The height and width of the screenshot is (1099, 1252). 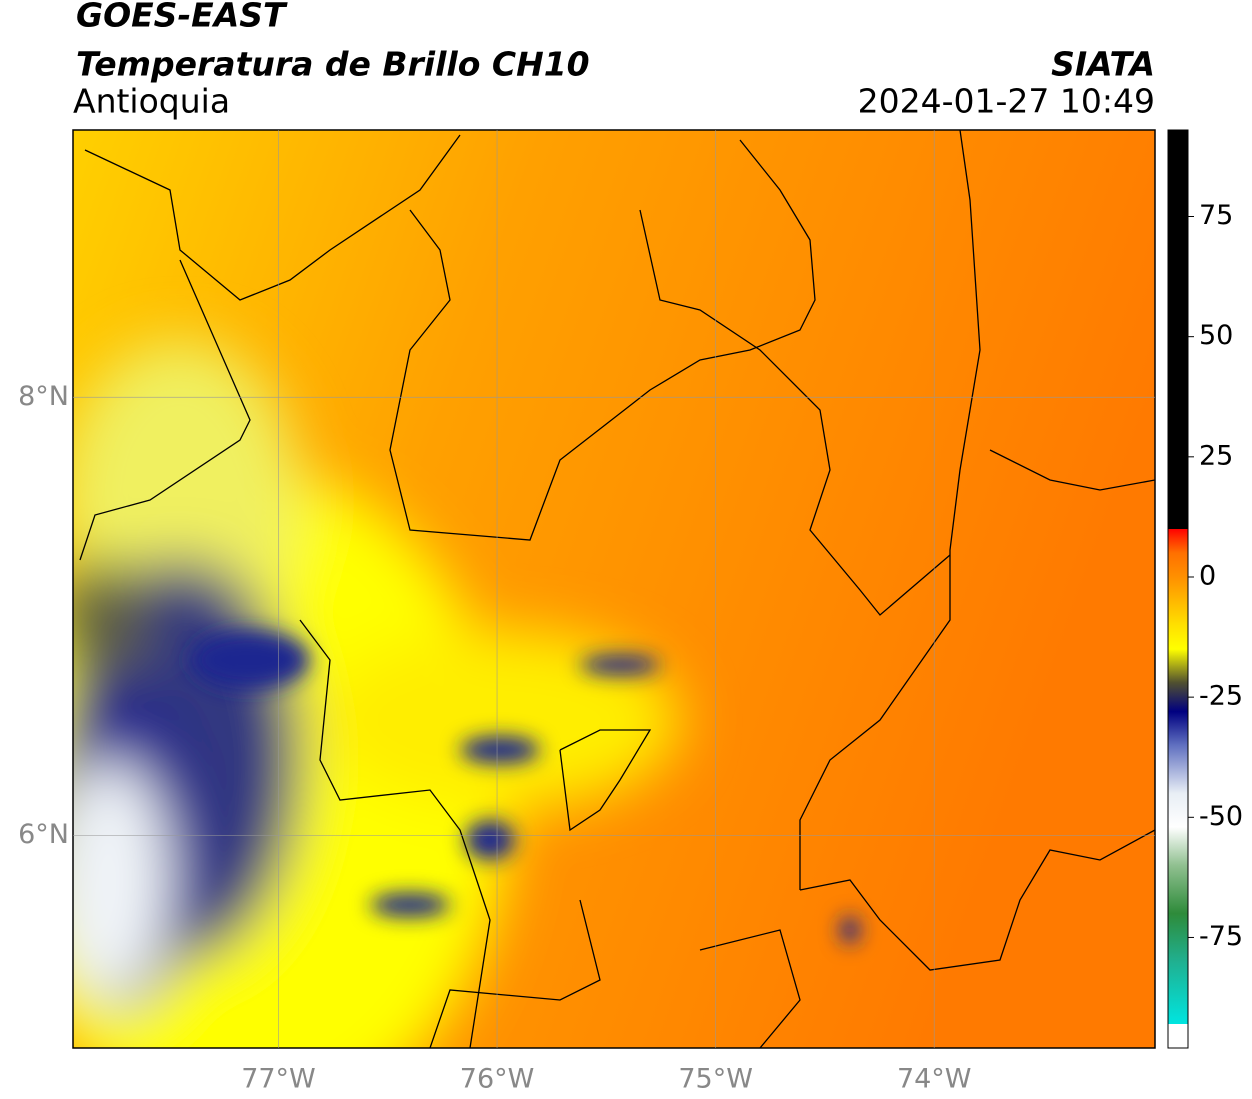 I want to click on region: Antioquia, so click(x=151, y=101).